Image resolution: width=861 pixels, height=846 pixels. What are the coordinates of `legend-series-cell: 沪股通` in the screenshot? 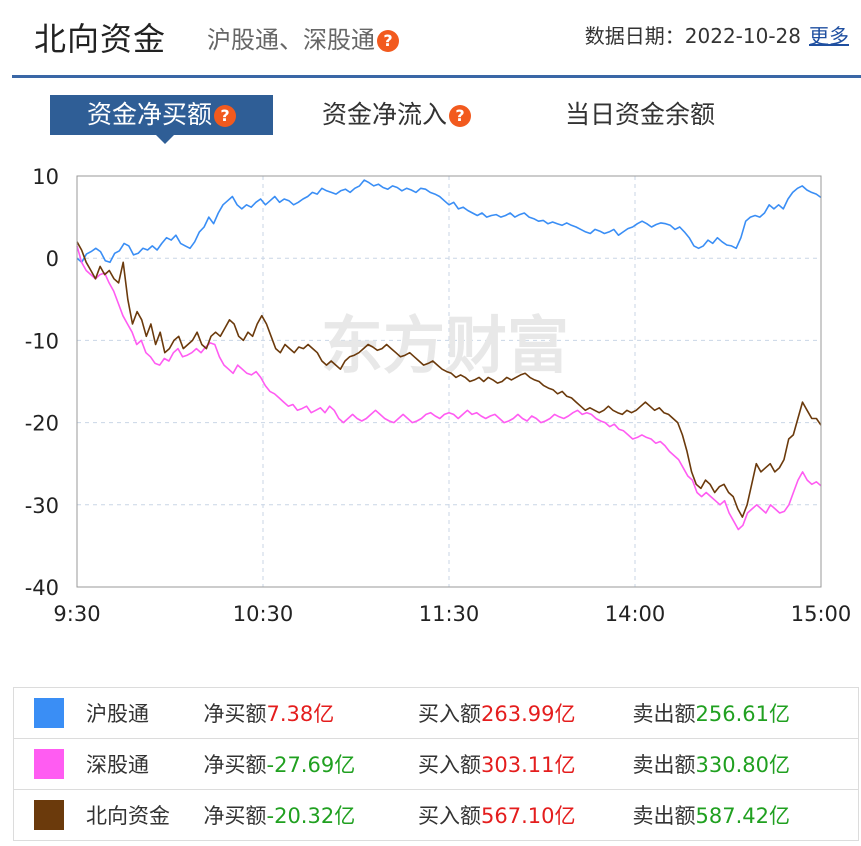 It's located at (108, 713).